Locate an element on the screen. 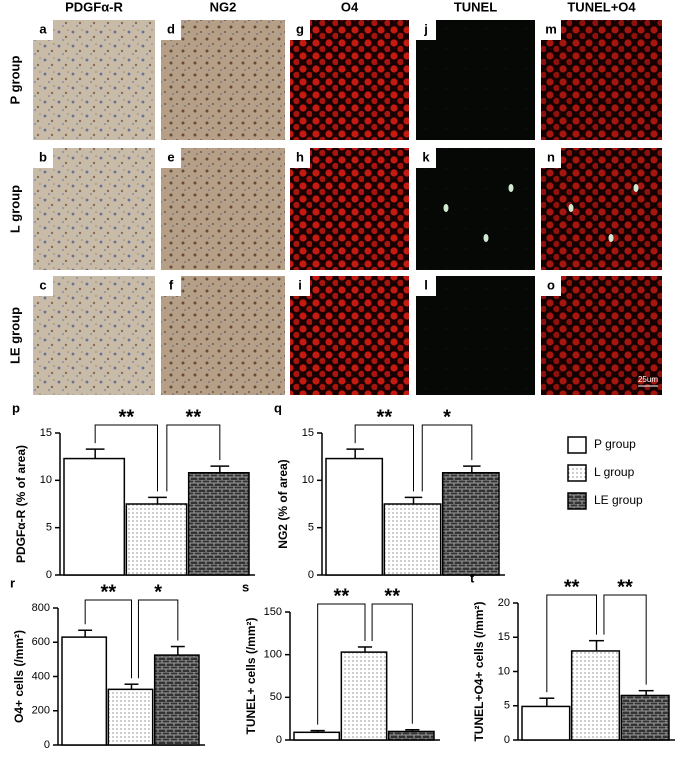 The image size is (685, 776). panel-letter: h is located at coordinates (300, 156).